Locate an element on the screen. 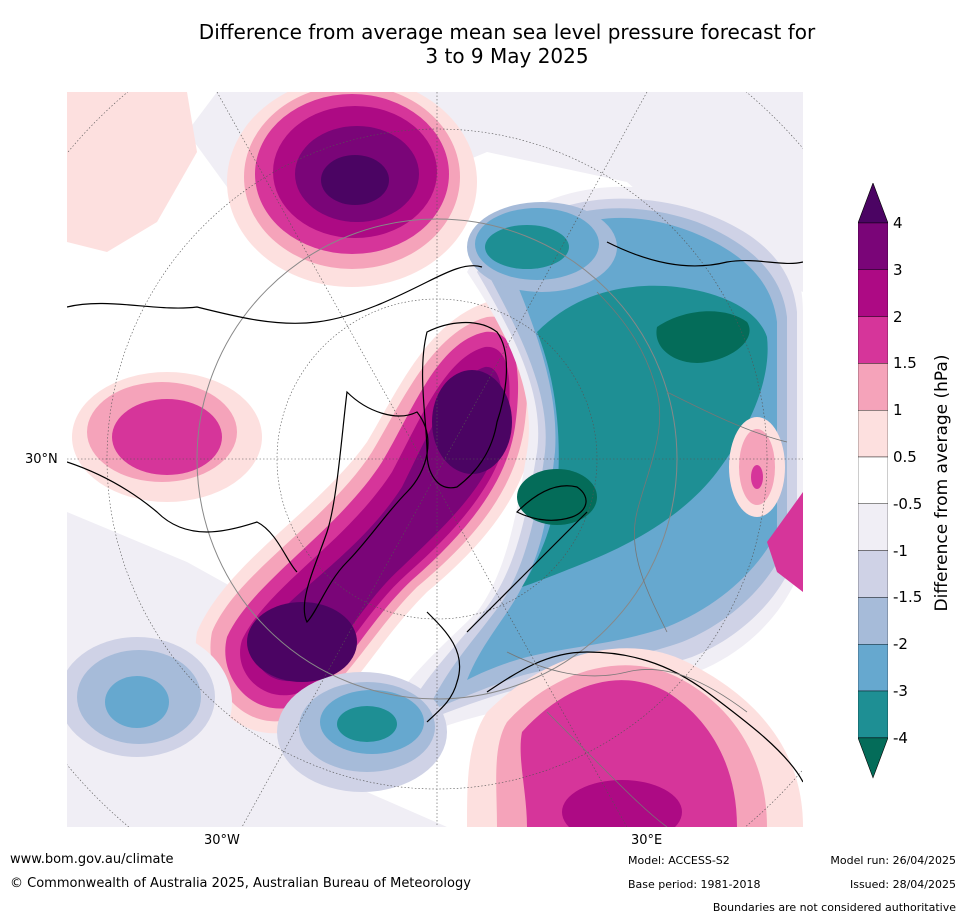  anomaly-ridge-4-south is located at coordinates (302, 642).